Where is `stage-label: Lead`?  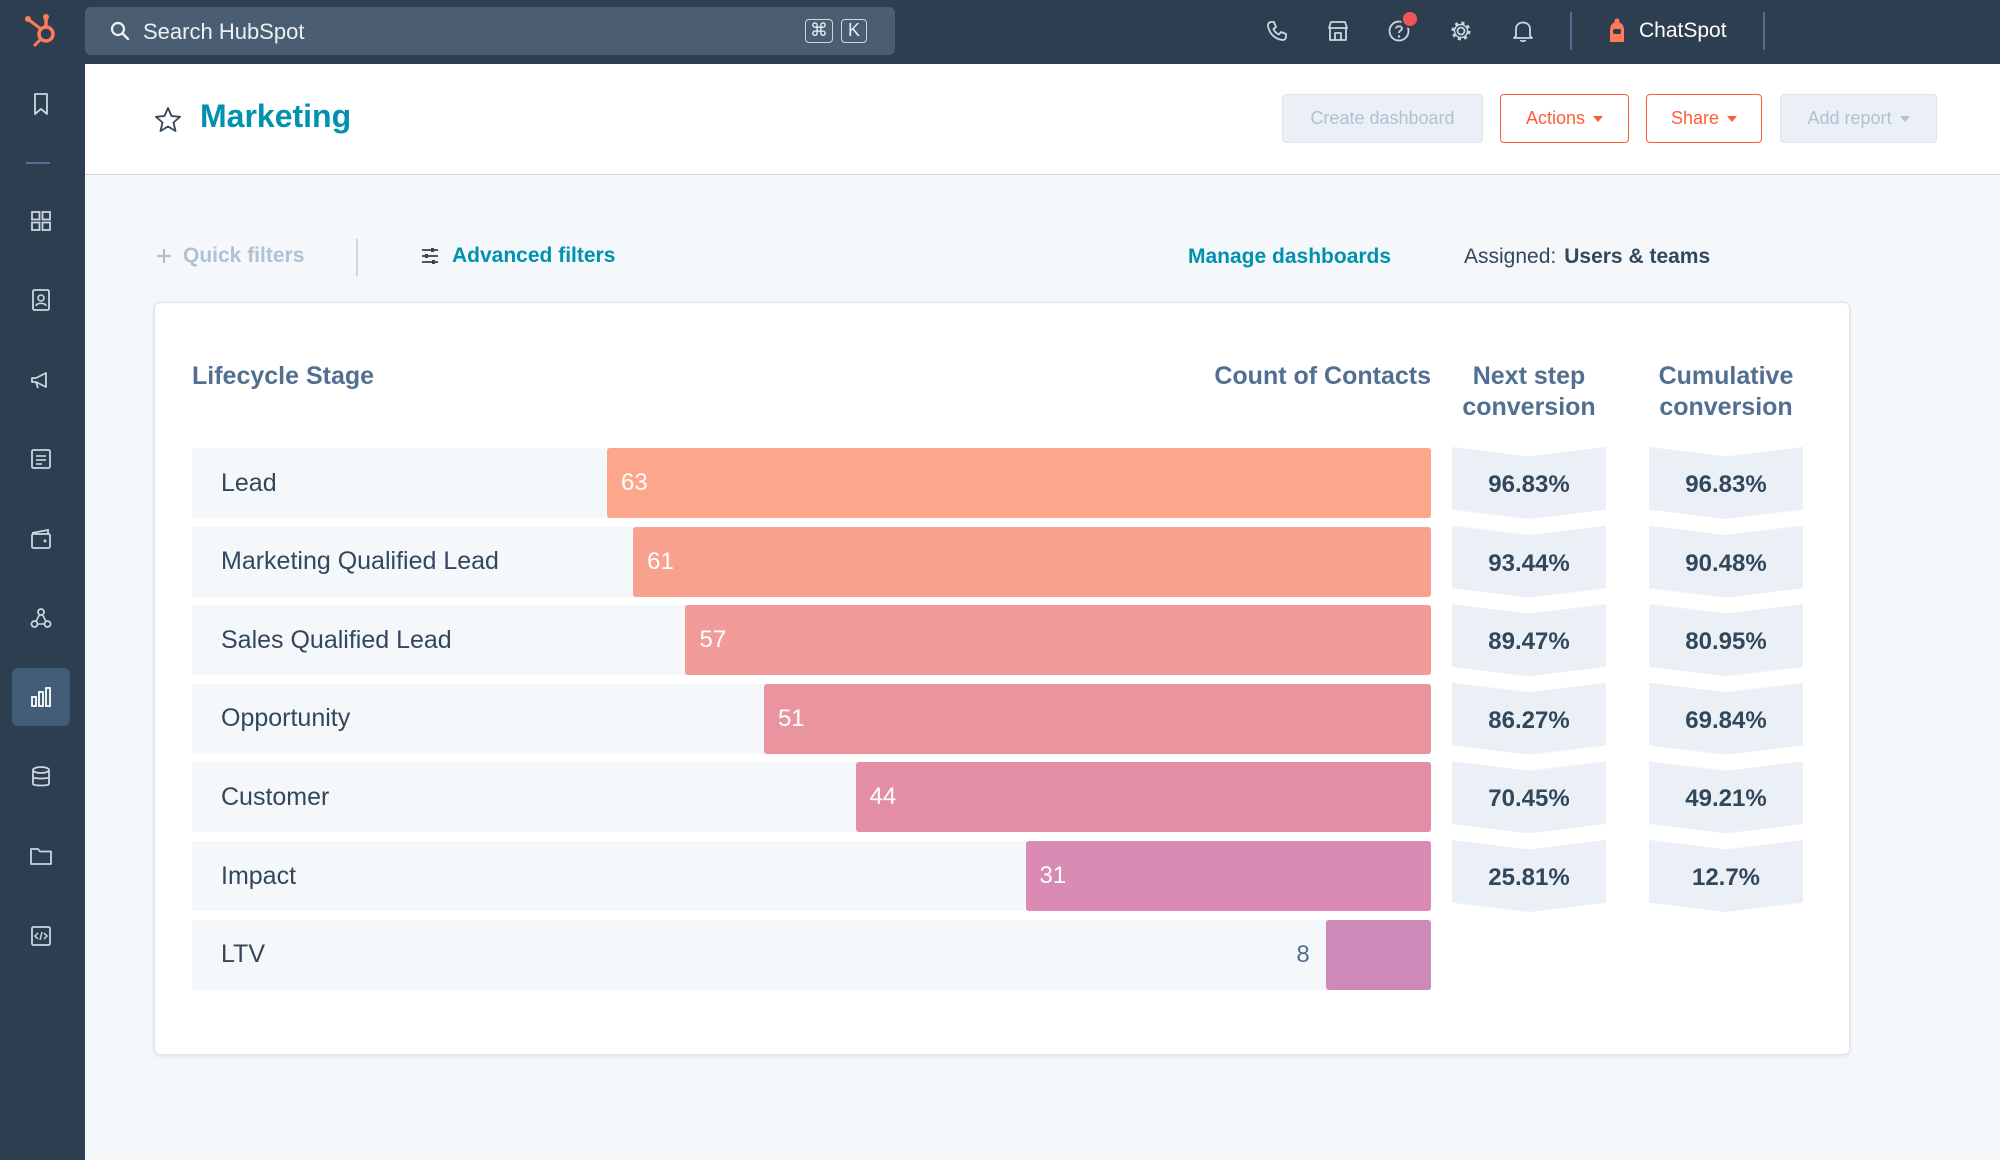 stage-label: Lead is located at coordinates (249, 482).